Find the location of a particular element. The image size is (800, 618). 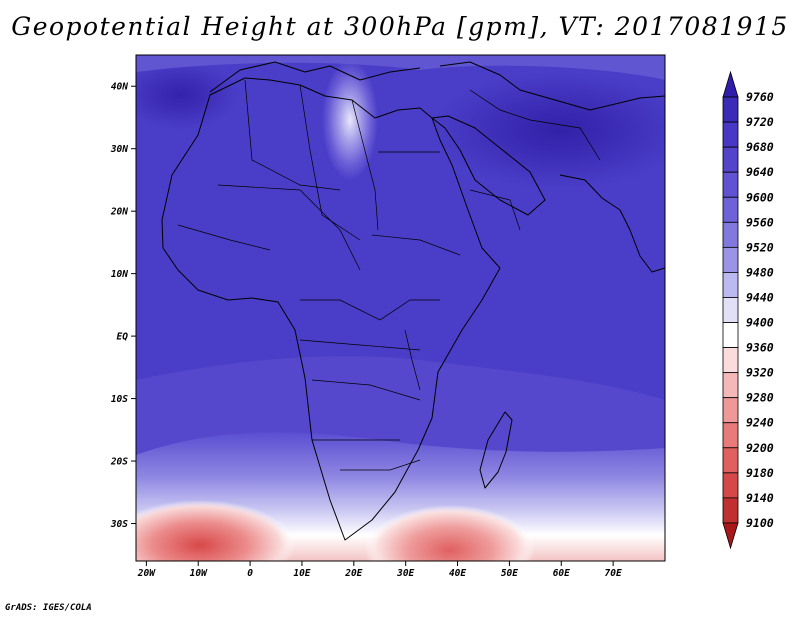

arabia-coastline is located at coordinates (488, 165).